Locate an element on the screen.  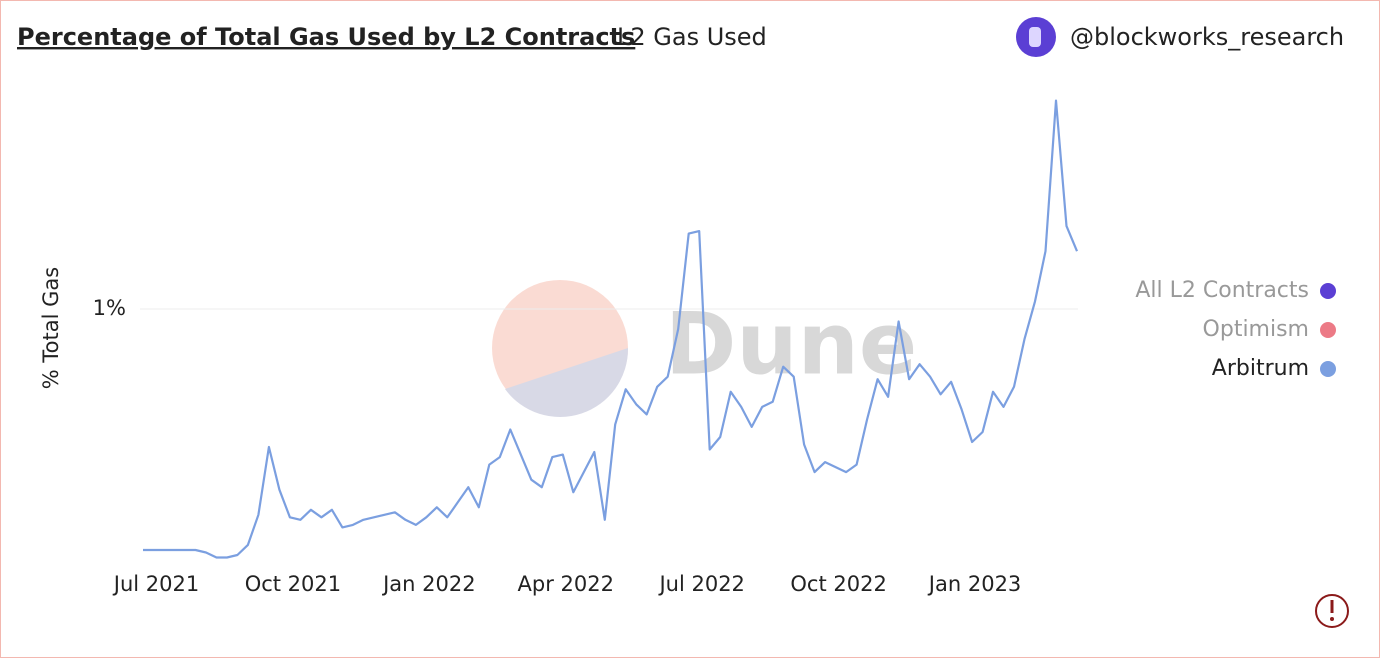
x-tick-label: Jul 2021 is located at coordinates (155, 584).